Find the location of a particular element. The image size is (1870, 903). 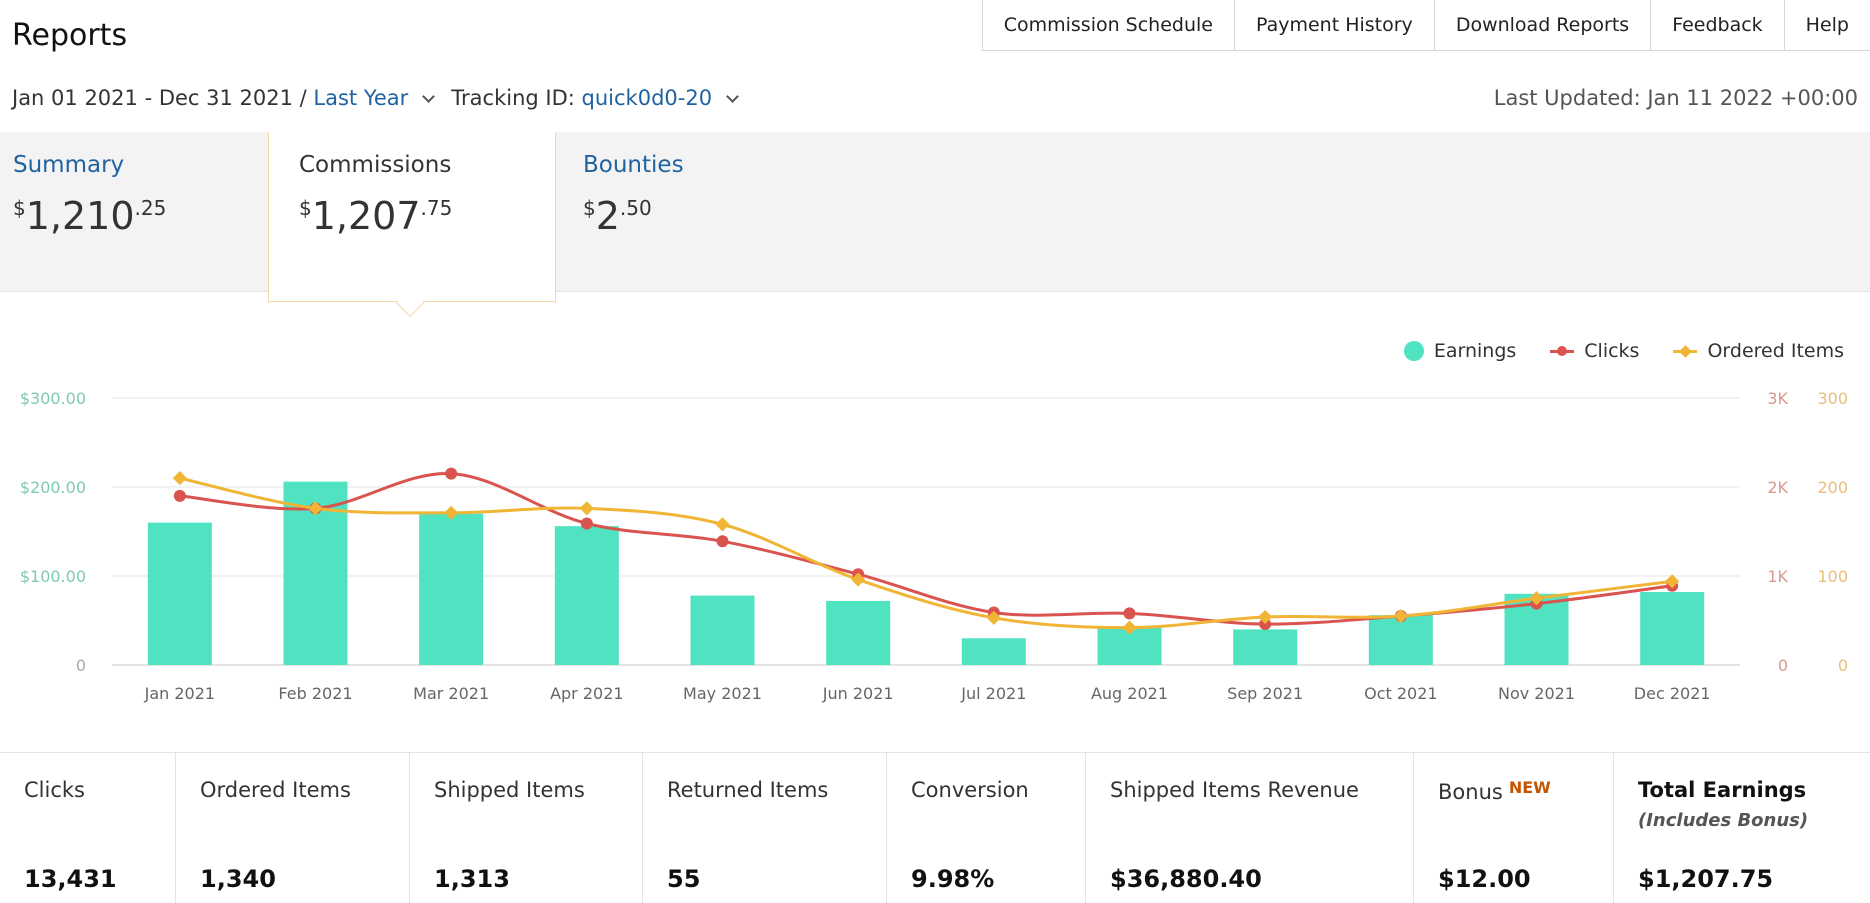

clicks-swatch-icon is located at coordinates (1562, 350).